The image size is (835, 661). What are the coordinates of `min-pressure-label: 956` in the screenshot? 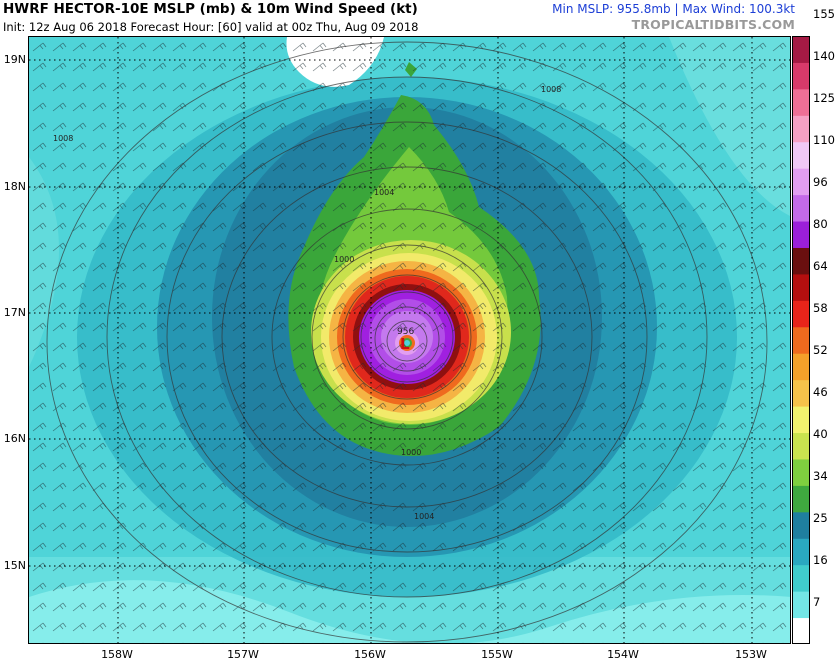 It's located at (405, 332).